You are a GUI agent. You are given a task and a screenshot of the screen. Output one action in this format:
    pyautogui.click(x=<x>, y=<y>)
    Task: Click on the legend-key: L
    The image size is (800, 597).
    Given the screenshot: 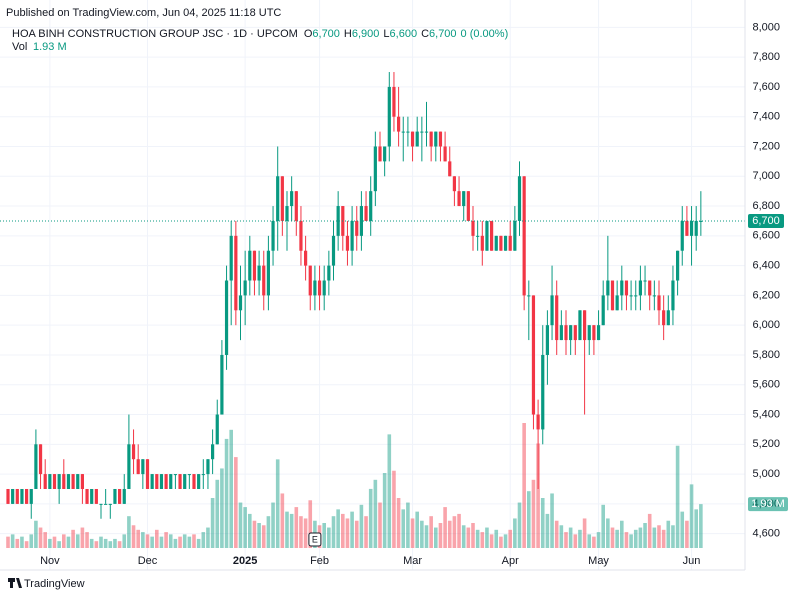 What is the action you would take?
    pyautogui.click(x=386, y=34)
    